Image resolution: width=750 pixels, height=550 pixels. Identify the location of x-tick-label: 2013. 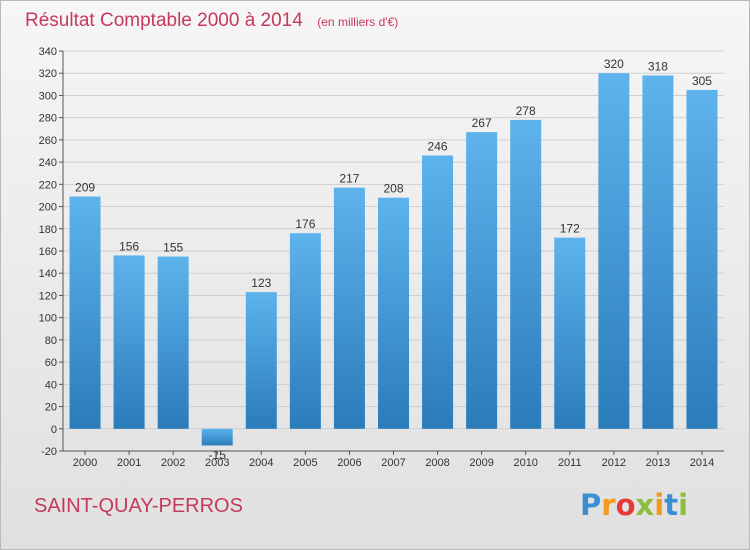
(658, 463).